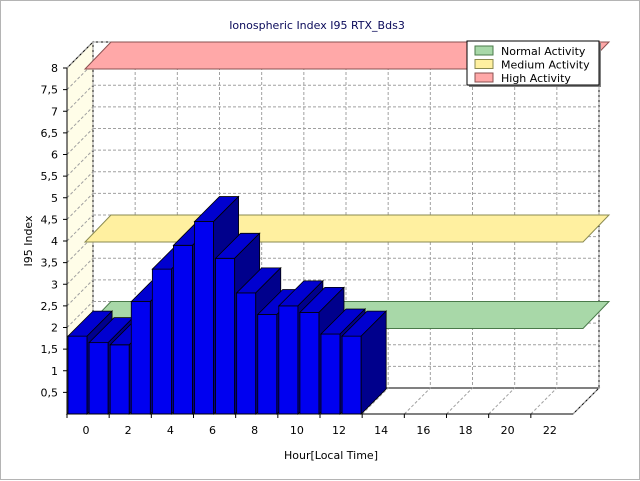 Image resolution: width=640 pixels, height=481 pixels. Describe the element at coordinates (466, 430) in the screenshot. I see `x-tick-label: 18` at that location.